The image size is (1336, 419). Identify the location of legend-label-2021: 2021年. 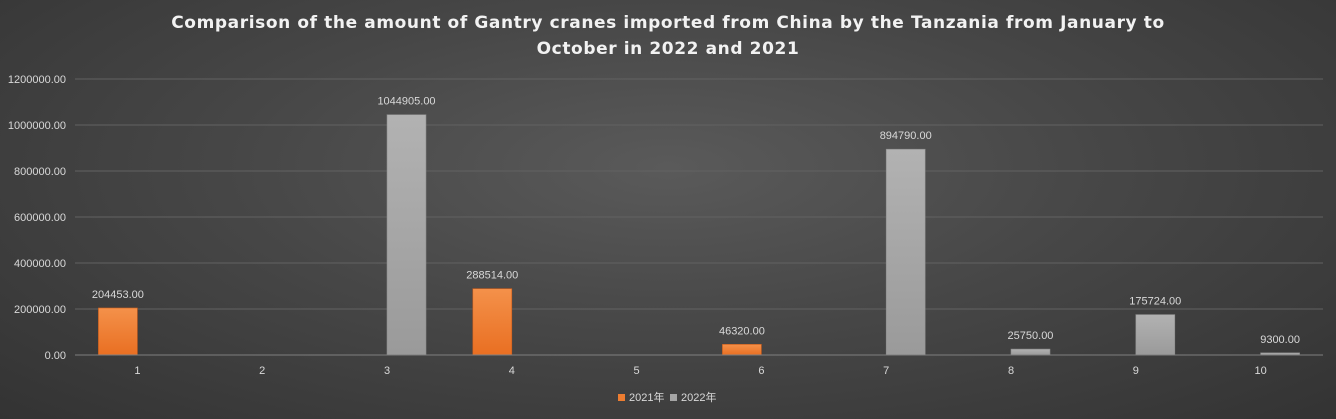
(646, 397).